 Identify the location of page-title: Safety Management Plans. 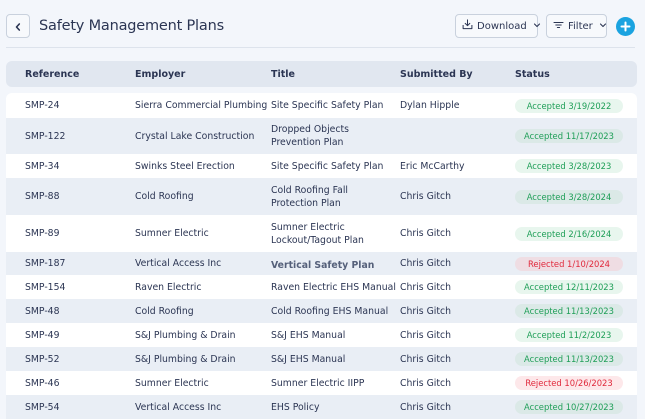
(131, 26).